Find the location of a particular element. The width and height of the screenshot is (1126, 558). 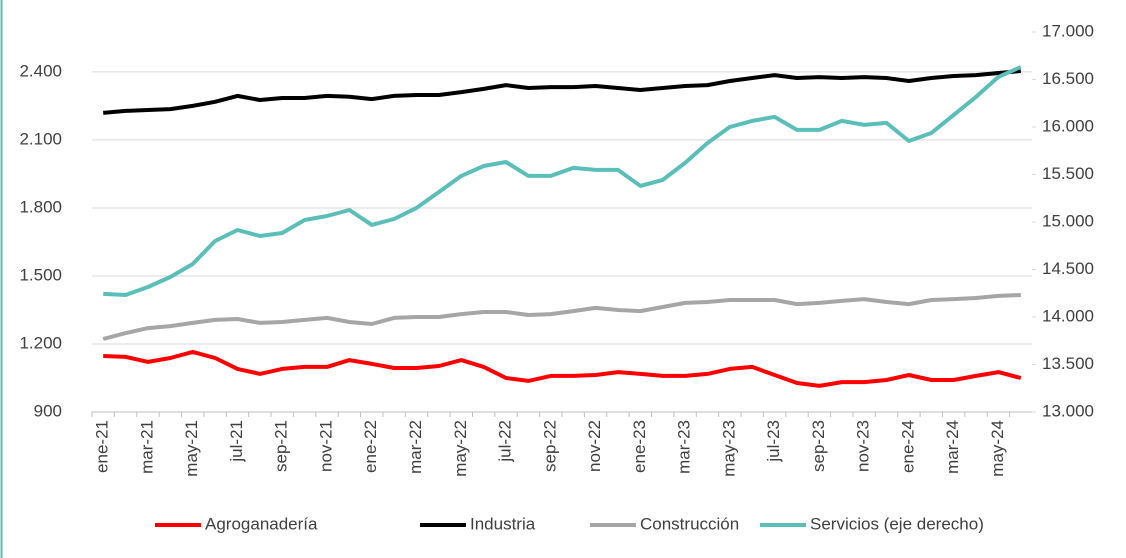

y-tick-label: 900 is located at coordinates (48, 410).